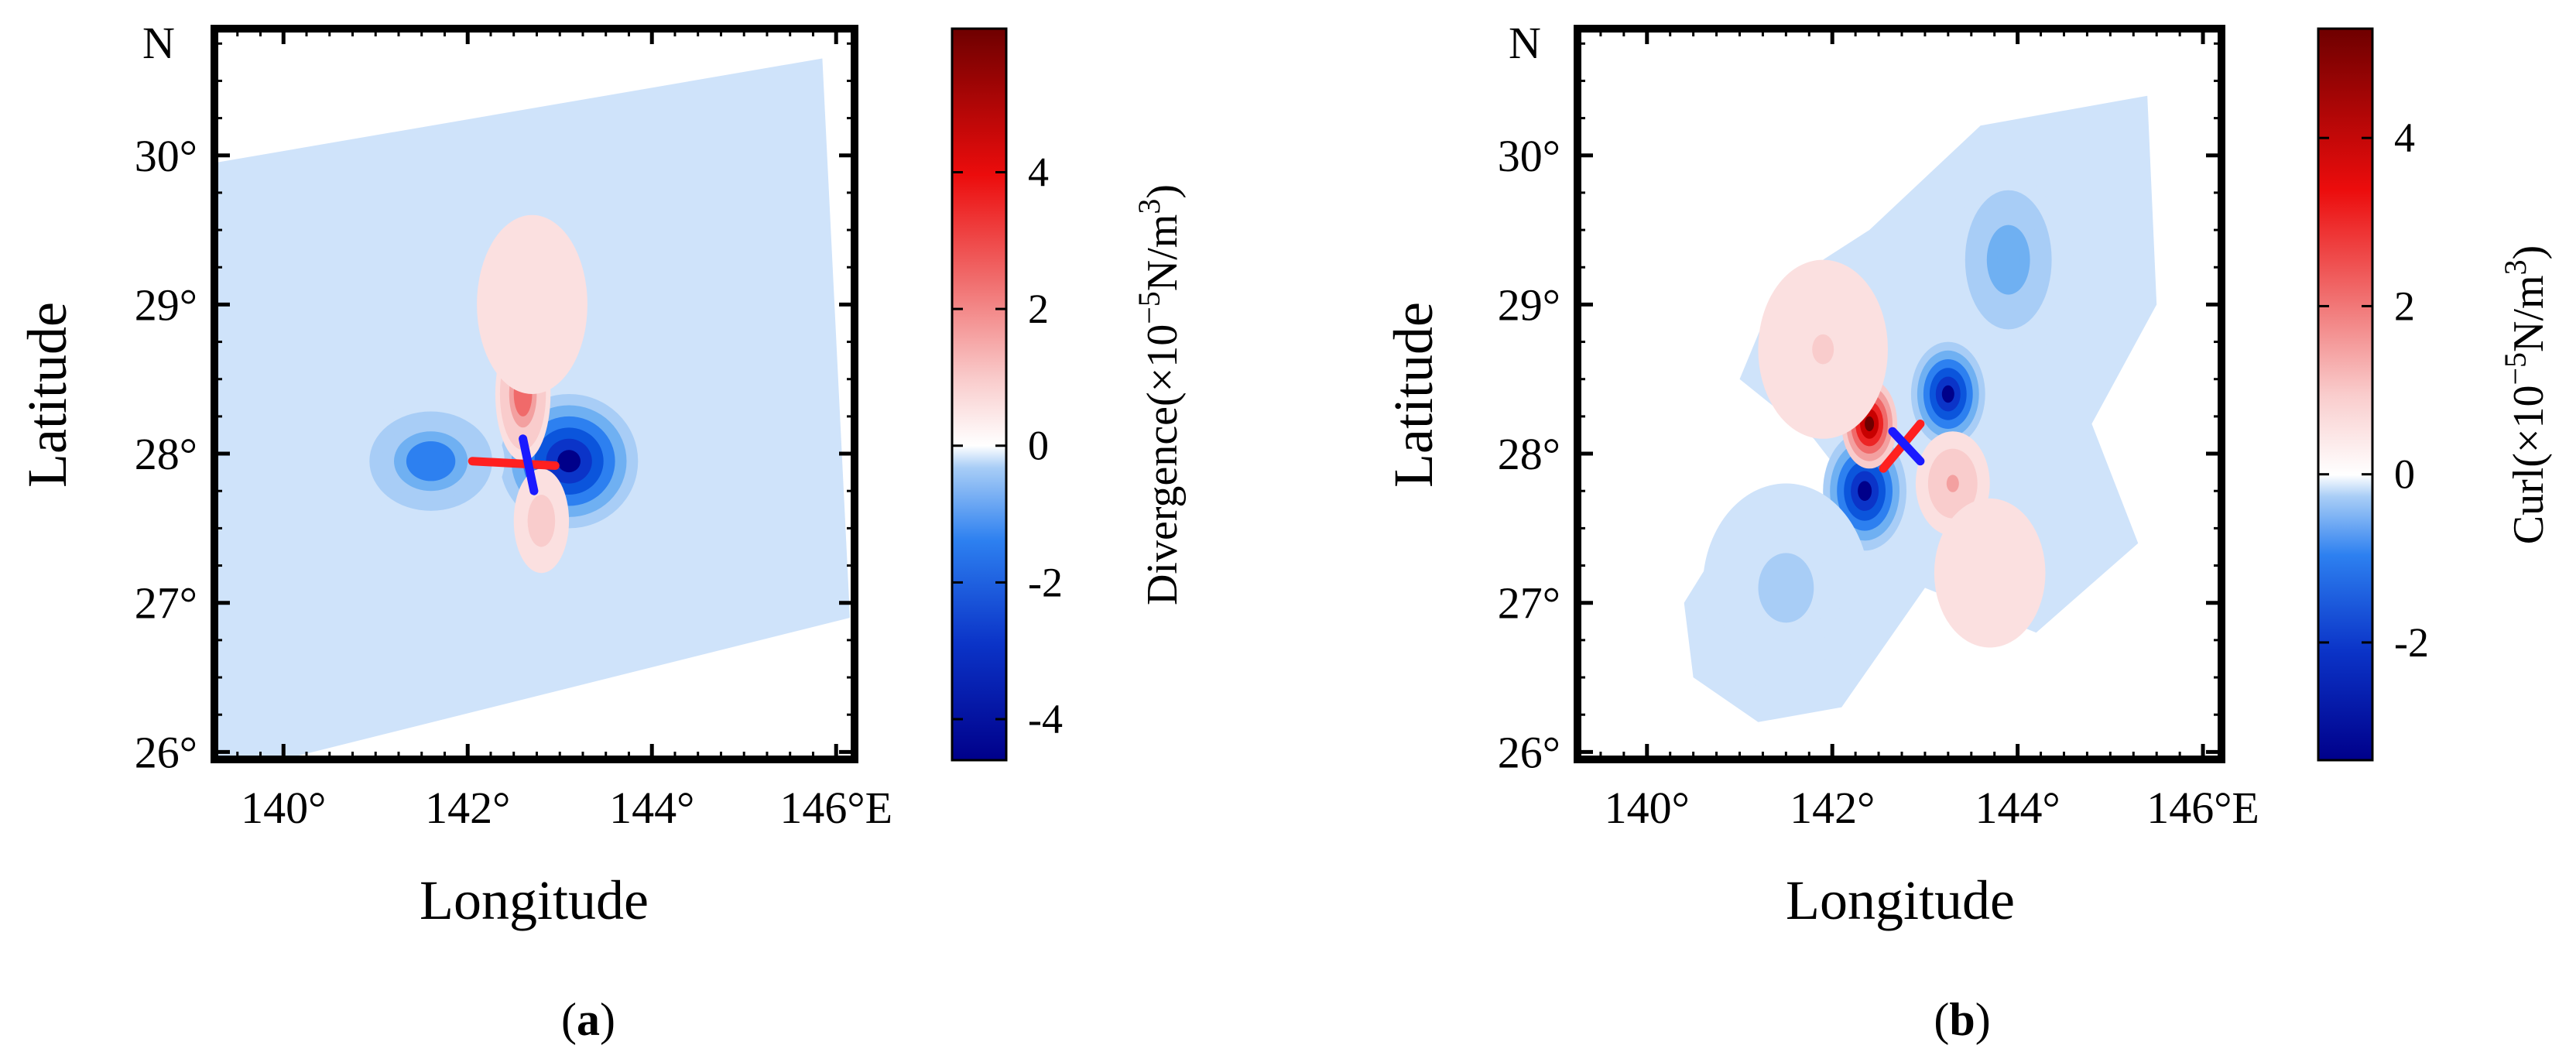 The height and width of the screenshot is (1059, 2576). What do you see at coordinates (1413, 395) in the screenshot?
I see `curl-y-axis-title: Latitude` at bounding box center [1413, 395].